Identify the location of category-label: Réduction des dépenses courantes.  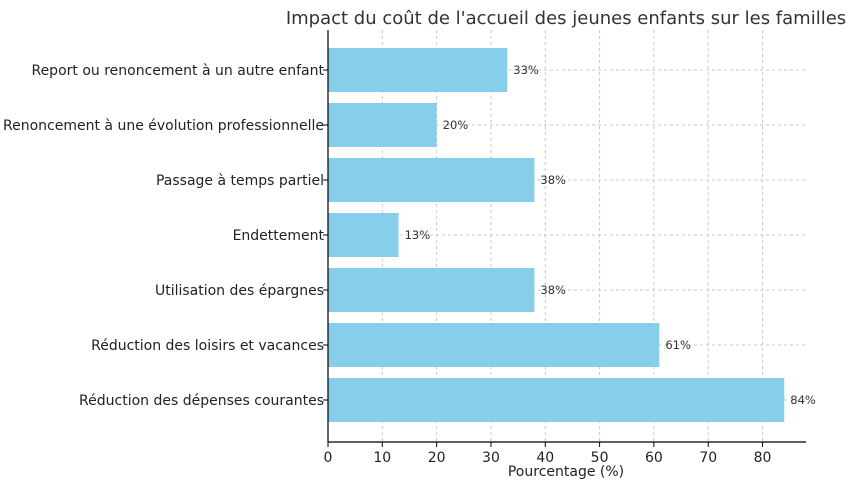
(201, 401).